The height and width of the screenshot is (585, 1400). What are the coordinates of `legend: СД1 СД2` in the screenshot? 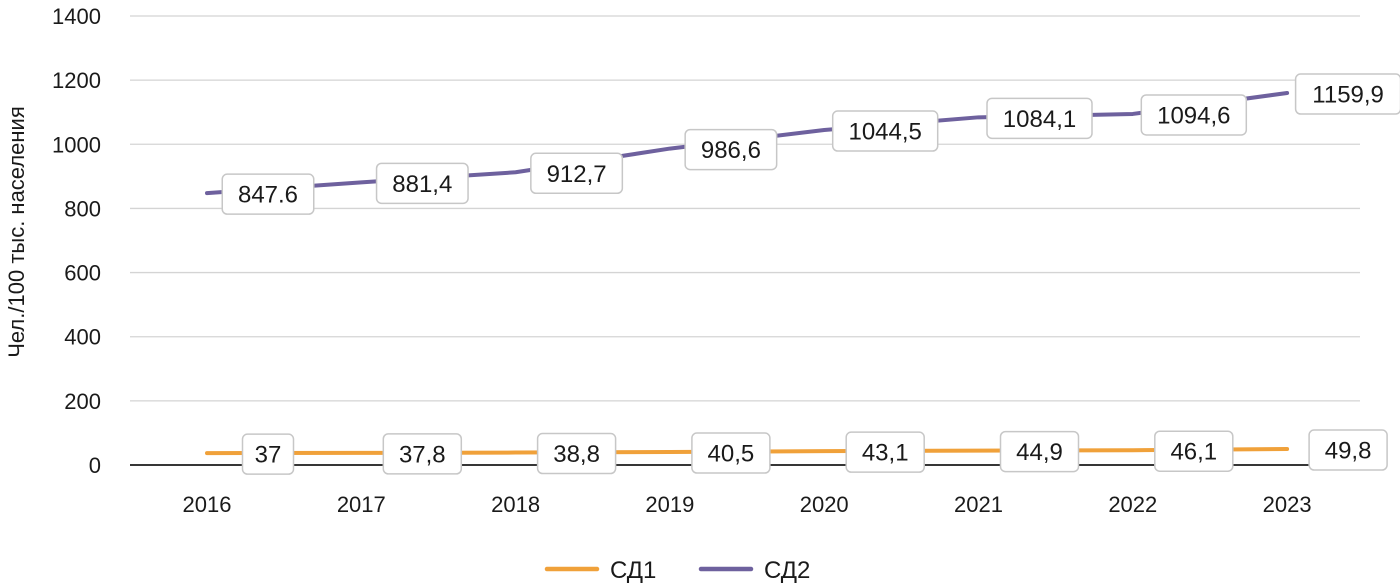 It's located at (677, 570).